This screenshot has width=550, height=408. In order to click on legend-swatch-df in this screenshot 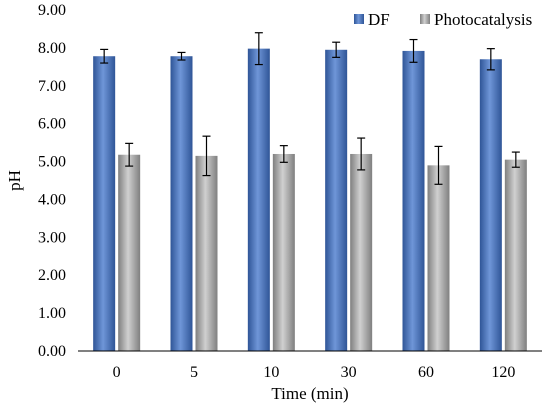, I will do `click(359, 19)`.